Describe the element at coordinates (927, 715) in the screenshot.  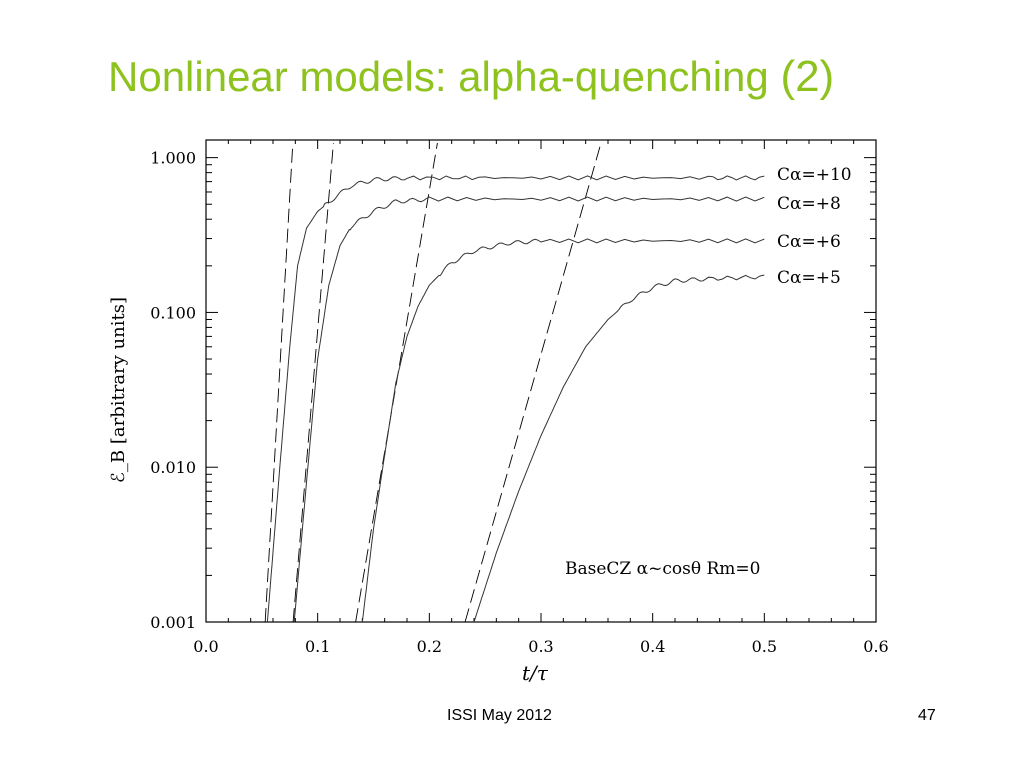
I see `page-number: 47` at that location.